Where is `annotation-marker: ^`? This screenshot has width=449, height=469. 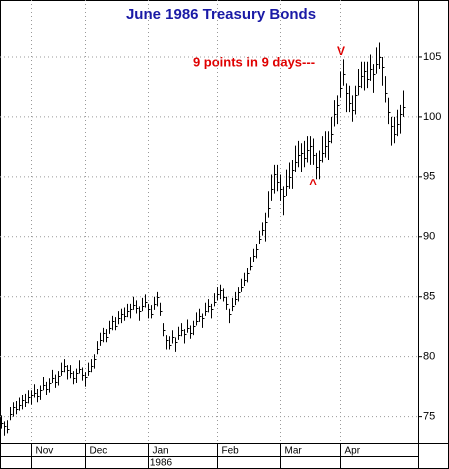
annotation-marker: ^ is located at coordinates (313, 183).